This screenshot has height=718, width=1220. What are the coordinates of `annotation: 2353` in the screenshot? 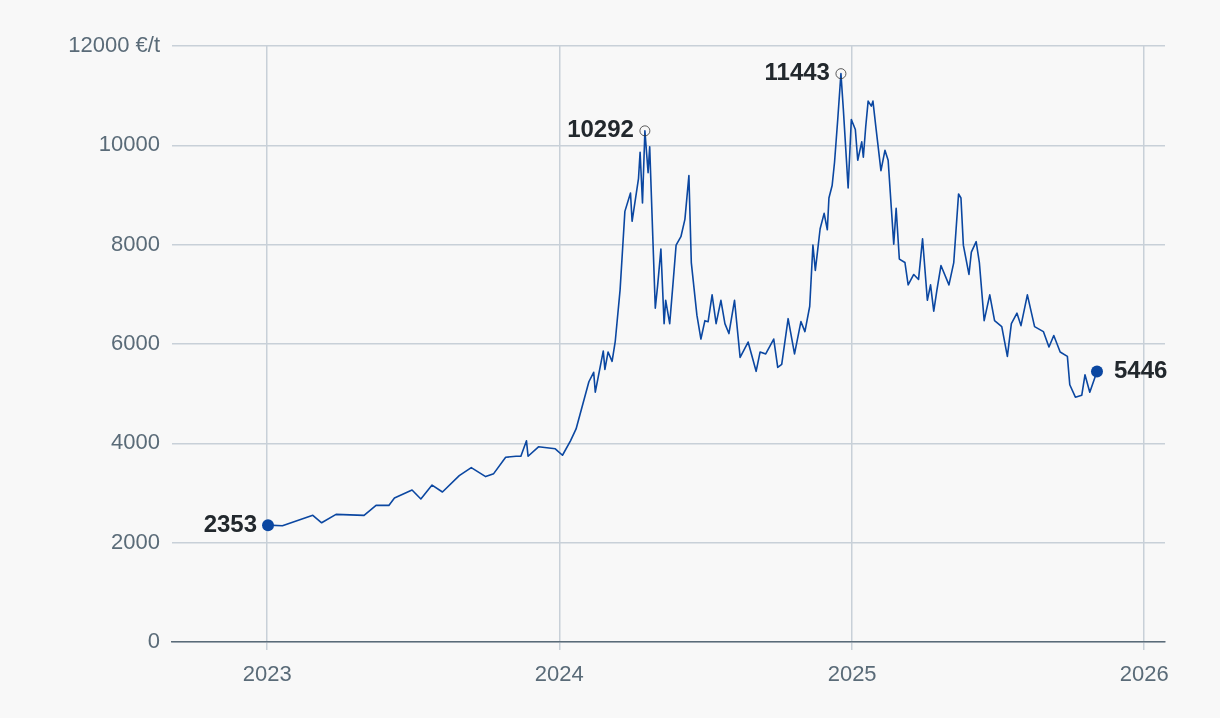 It's located at (230, 523).